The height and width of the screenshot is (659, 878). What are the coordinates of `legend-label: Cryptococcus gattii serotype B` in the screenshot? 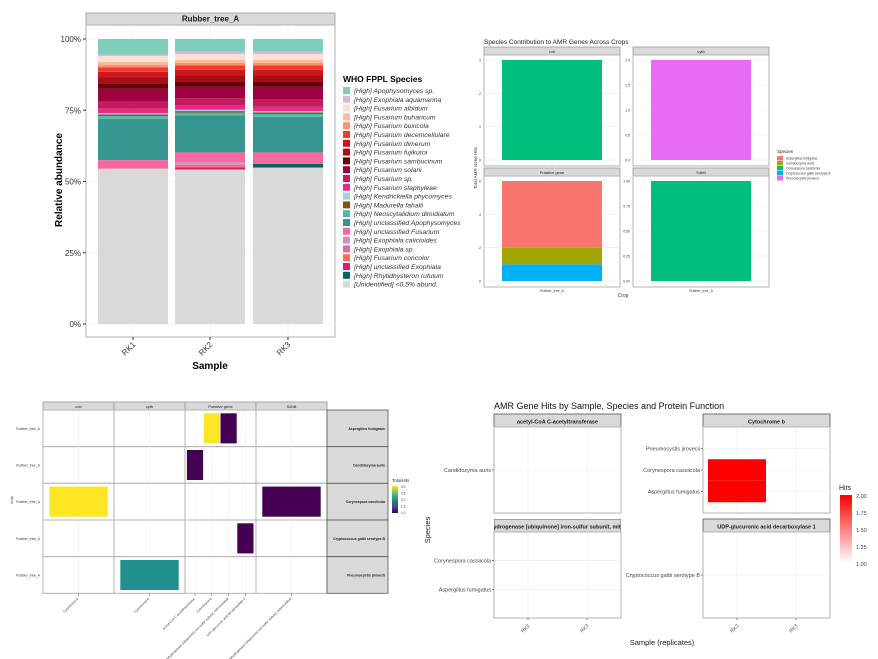 It's located at (808, 174).